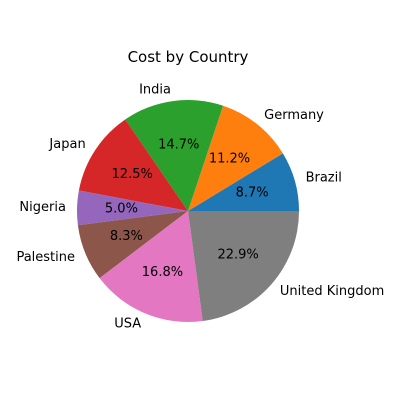  Describe the element at coordinates (178, 145) in the screenshot. I see `pct-india: 14.7%` at that location.